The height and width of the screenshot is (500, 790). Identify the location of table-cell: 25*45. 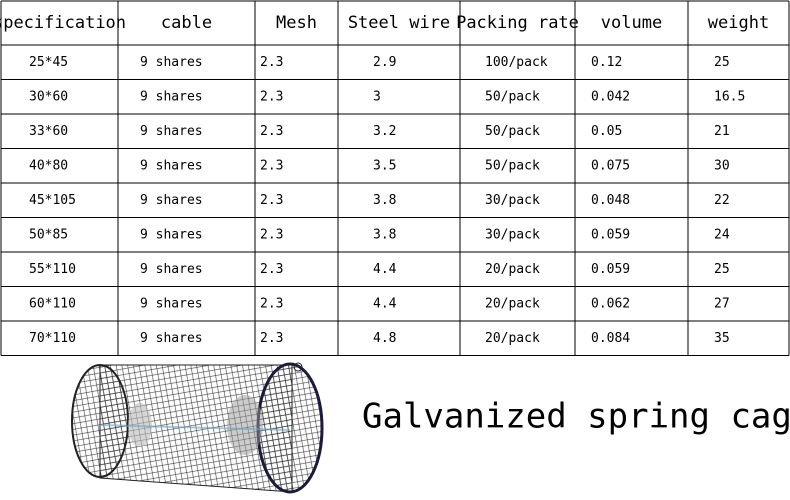
(48, 62).